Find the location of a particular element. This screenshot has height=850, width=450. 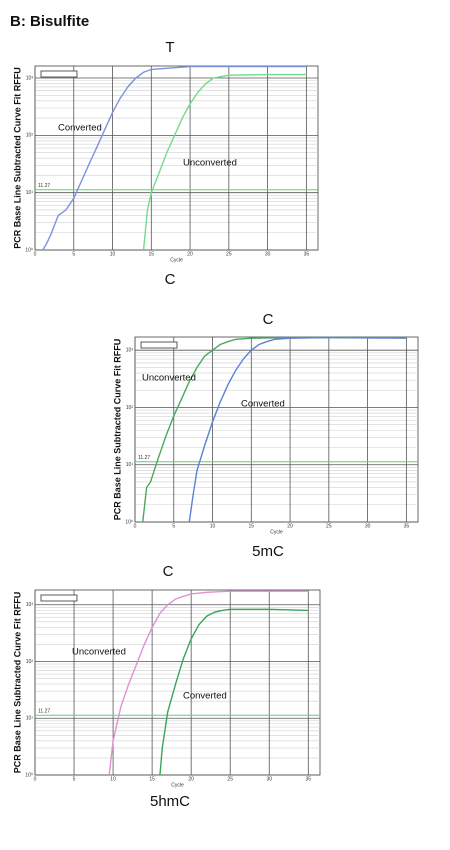

panel-caption: C is located at coordinates (170, 279).